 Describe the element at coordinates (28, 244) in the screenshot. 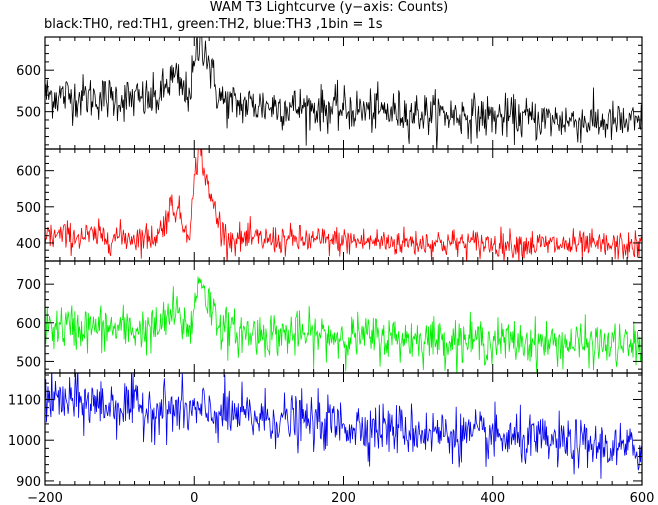

I see `y-tick-label: 400` at that location.